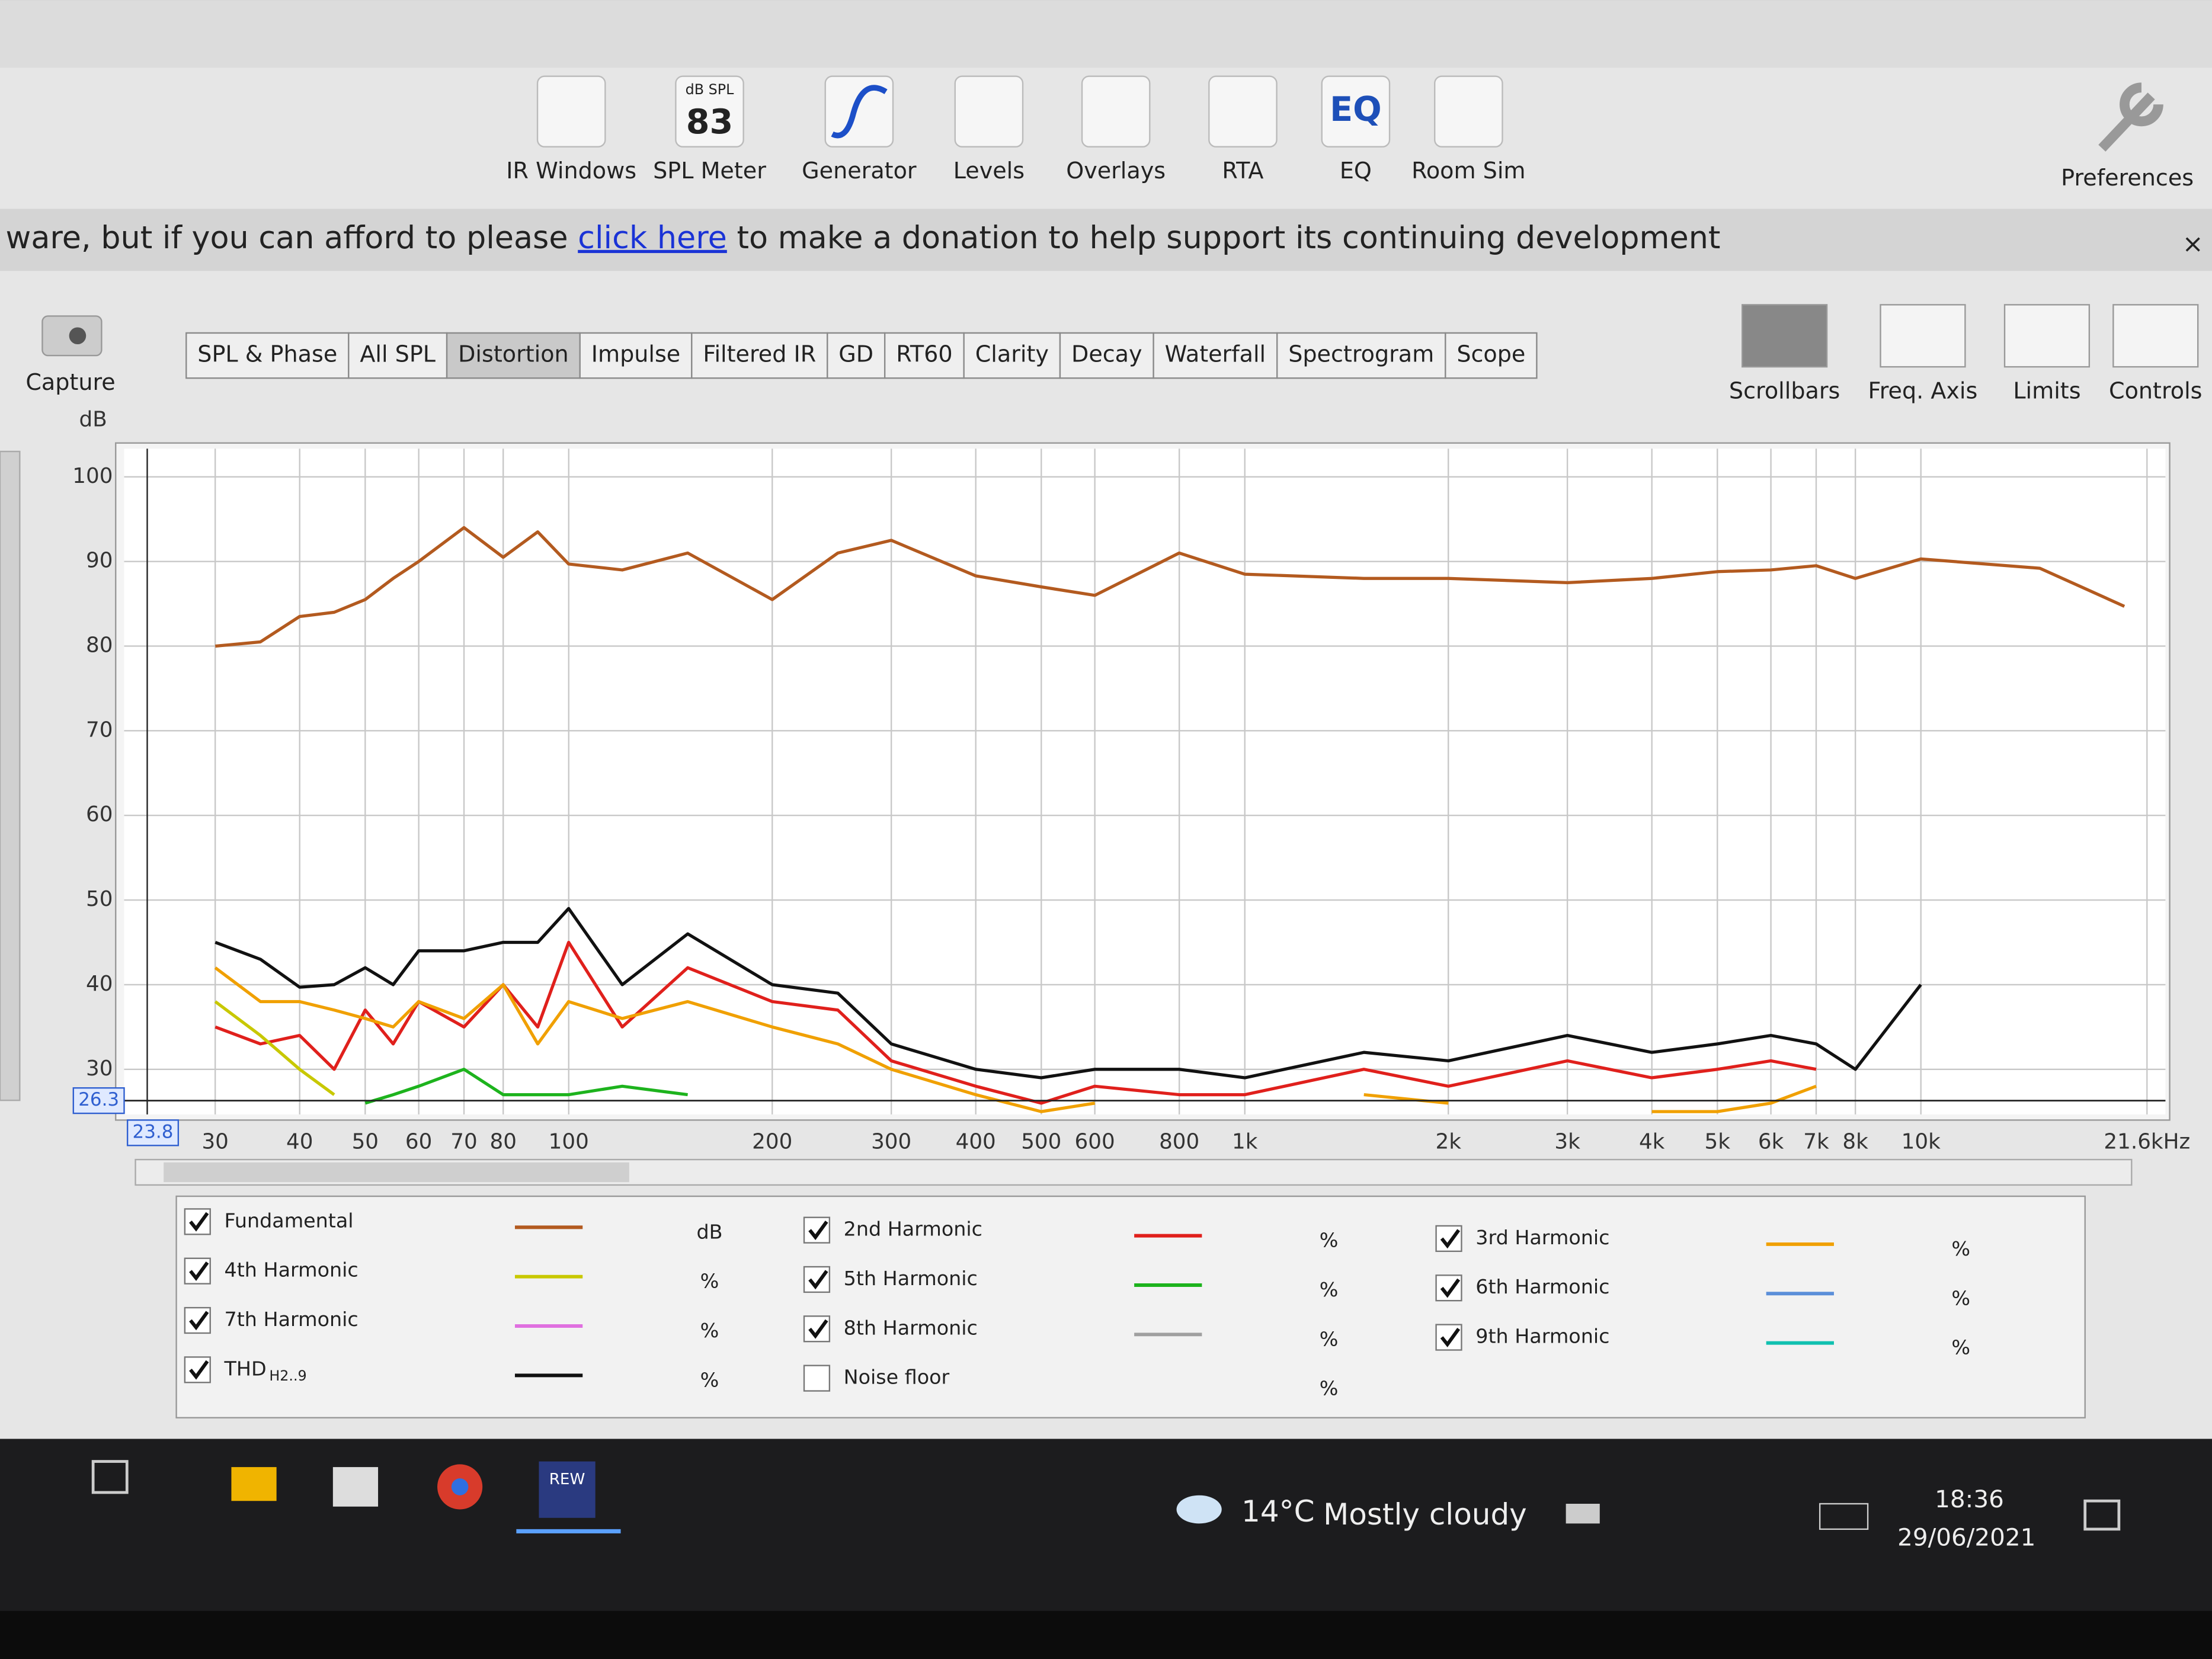 Image resolution: width=2212 pixels, height=1659 pixels. What do you see at coordinates (1015, 1040) in the screenshot?
I see `series-line` at bounding box center [1015, 1040].